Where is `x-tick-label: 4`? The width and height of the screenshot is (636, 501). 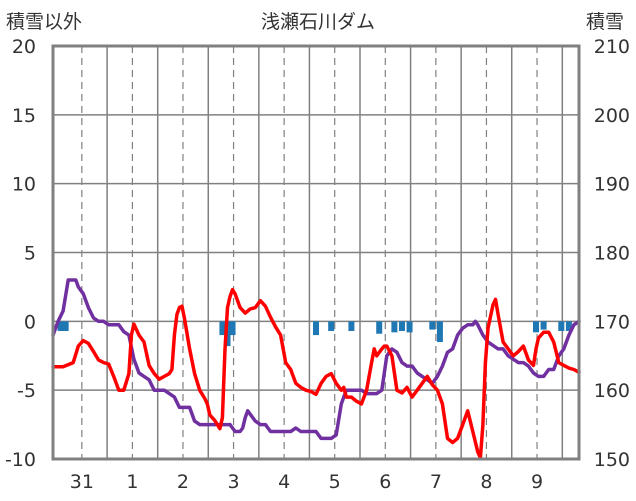
x-tick-label: 4 is located at coordinates (284, 482).